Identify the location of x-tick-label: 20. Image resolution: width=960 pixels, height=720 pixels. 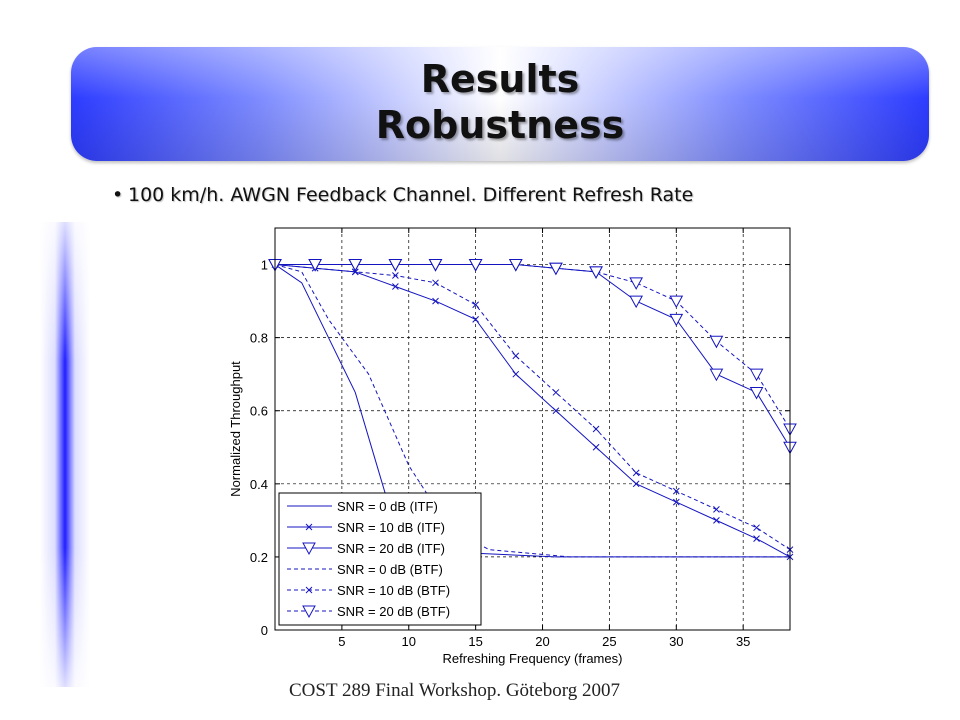
(542, 641).